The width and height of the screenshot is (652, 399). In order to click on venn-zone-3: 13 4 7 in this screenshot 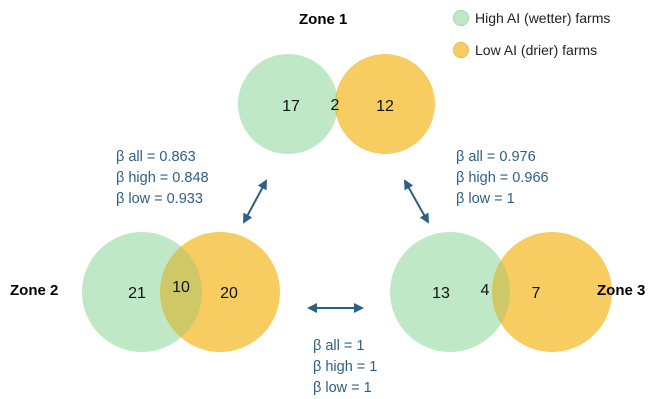, I will do `click(501, 292)`.